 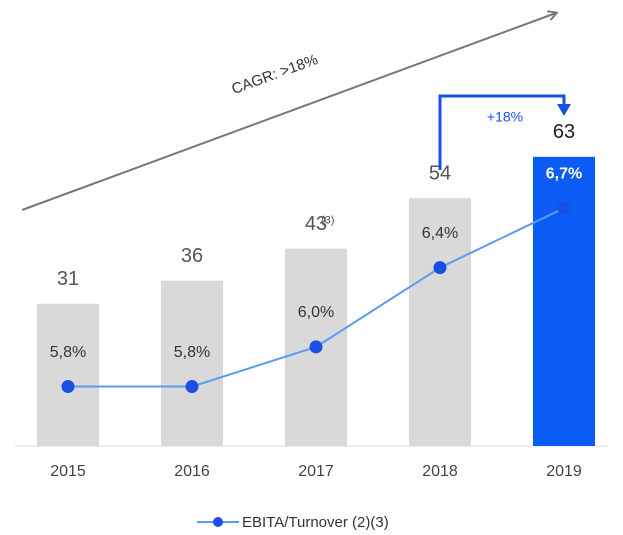 I want to click on legend-marker, so click(x=218, y=522).